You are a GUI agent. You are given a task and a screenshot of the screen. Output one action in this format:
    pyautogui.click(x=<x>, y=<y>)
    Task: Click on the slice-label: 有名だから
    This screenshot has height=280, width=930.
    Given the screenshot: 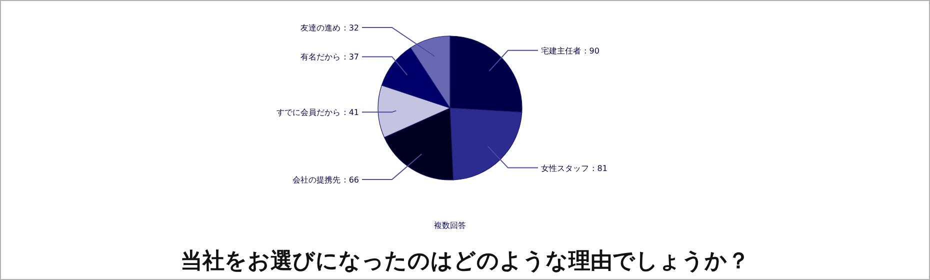 What is the action you would take?
    pyautogui.click(x=320, y=57)
    